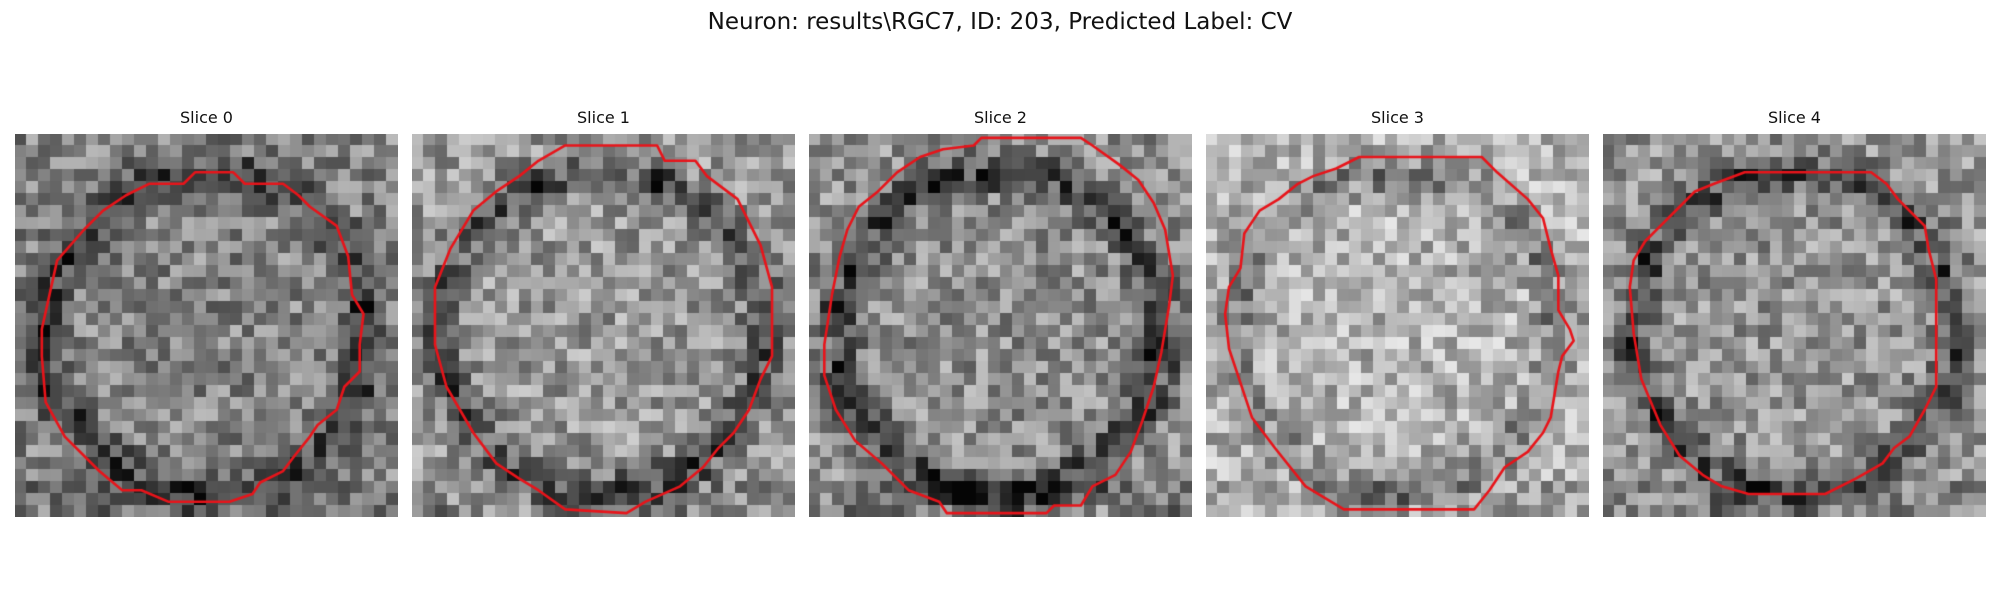 The width and height of the screenshot is (2000, 600). What do you see at coordinates (1794, 117) in the screenshot?
I see `slice-title-4: Slice 4` at bounding box center [1794, 117].